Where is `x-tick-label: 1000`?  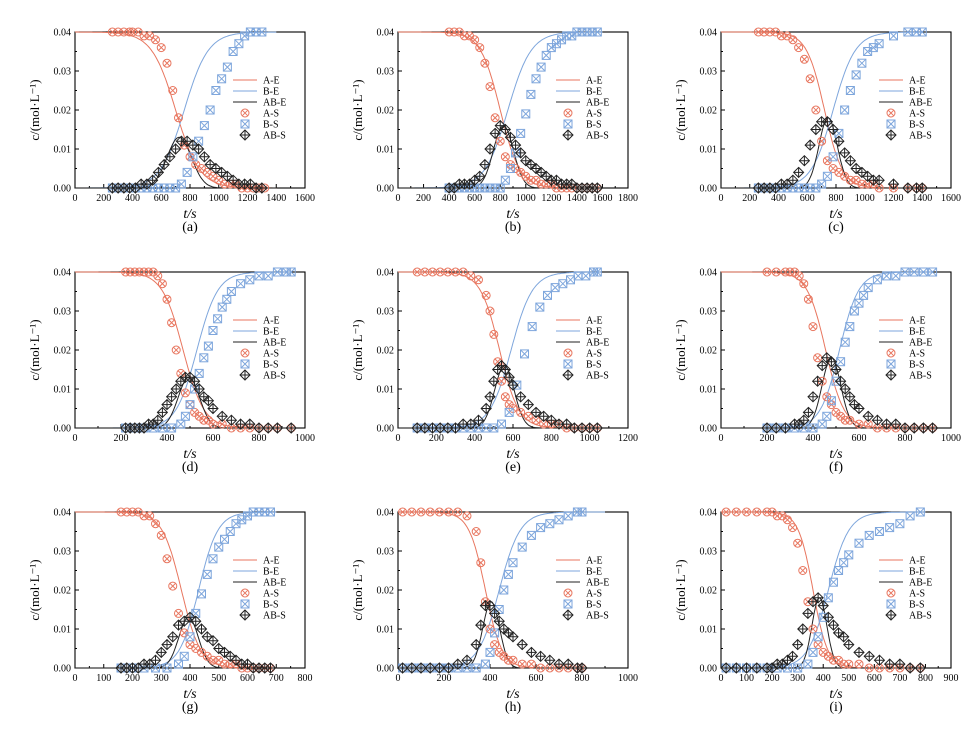
x-tick-label: 1000 is located at coordinates (219, 198).